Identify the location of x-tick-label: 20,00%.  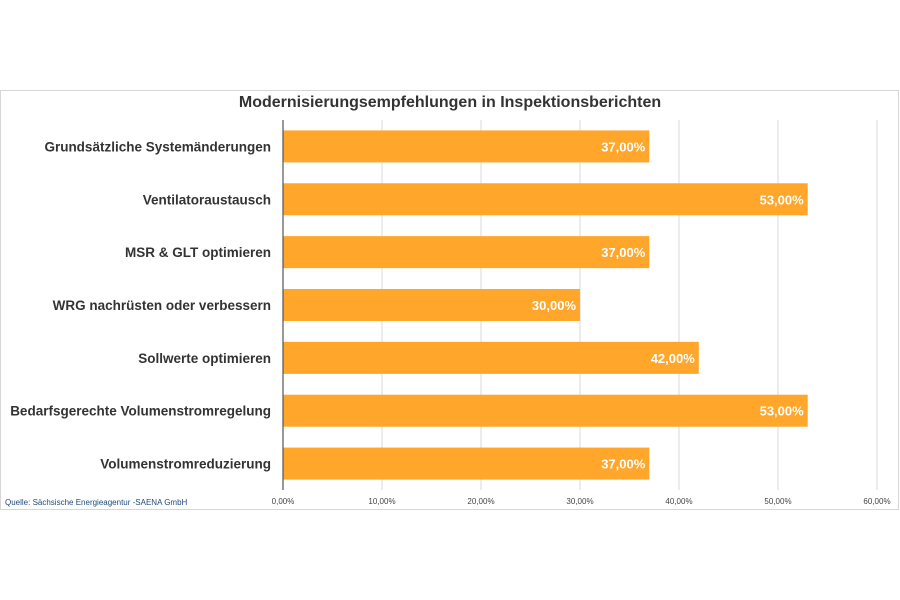
(480, 501).